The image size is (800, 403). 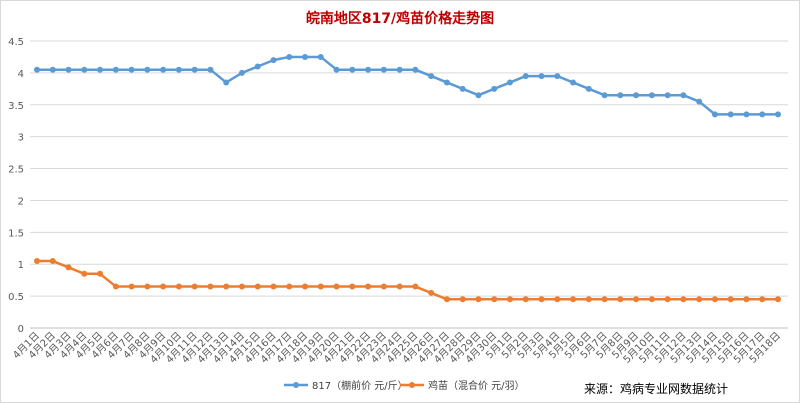 I want to click on y-tick-label: 4, so click(x=21, y=74).